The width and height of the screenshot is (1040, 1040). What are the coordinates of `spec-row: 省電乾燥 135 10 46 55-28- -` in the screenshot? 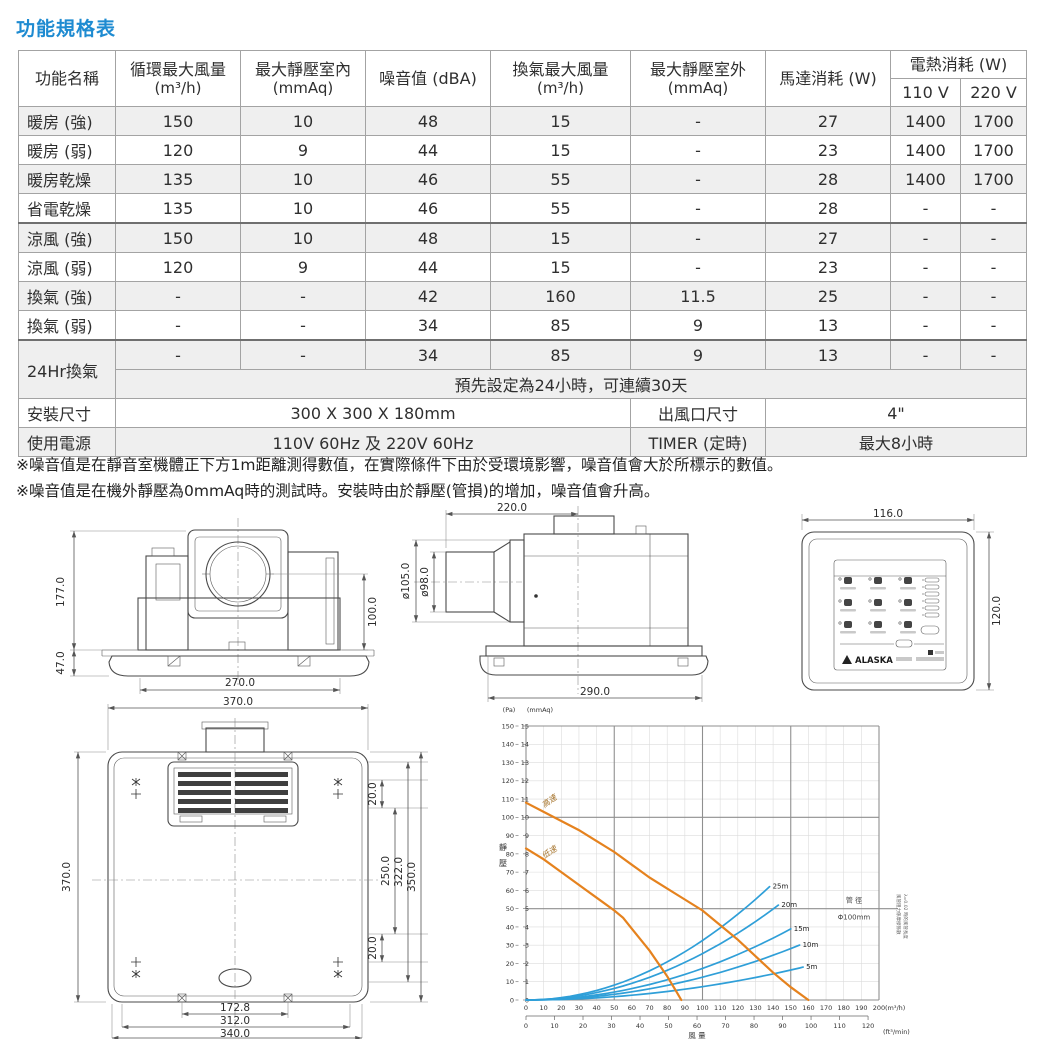 It's located at (522, 209).